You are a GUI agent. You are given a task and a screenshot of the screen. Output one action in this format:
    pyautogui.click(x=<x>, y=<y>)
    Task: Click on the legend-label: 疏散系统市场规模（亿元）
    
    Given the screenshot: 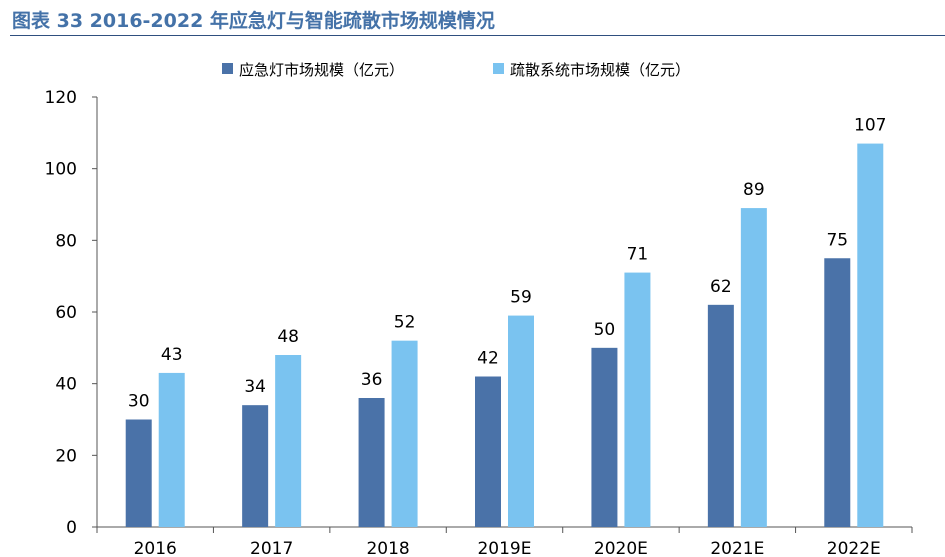 What is the action you would take?
    pyautogui.click(x=600, y=70)
    